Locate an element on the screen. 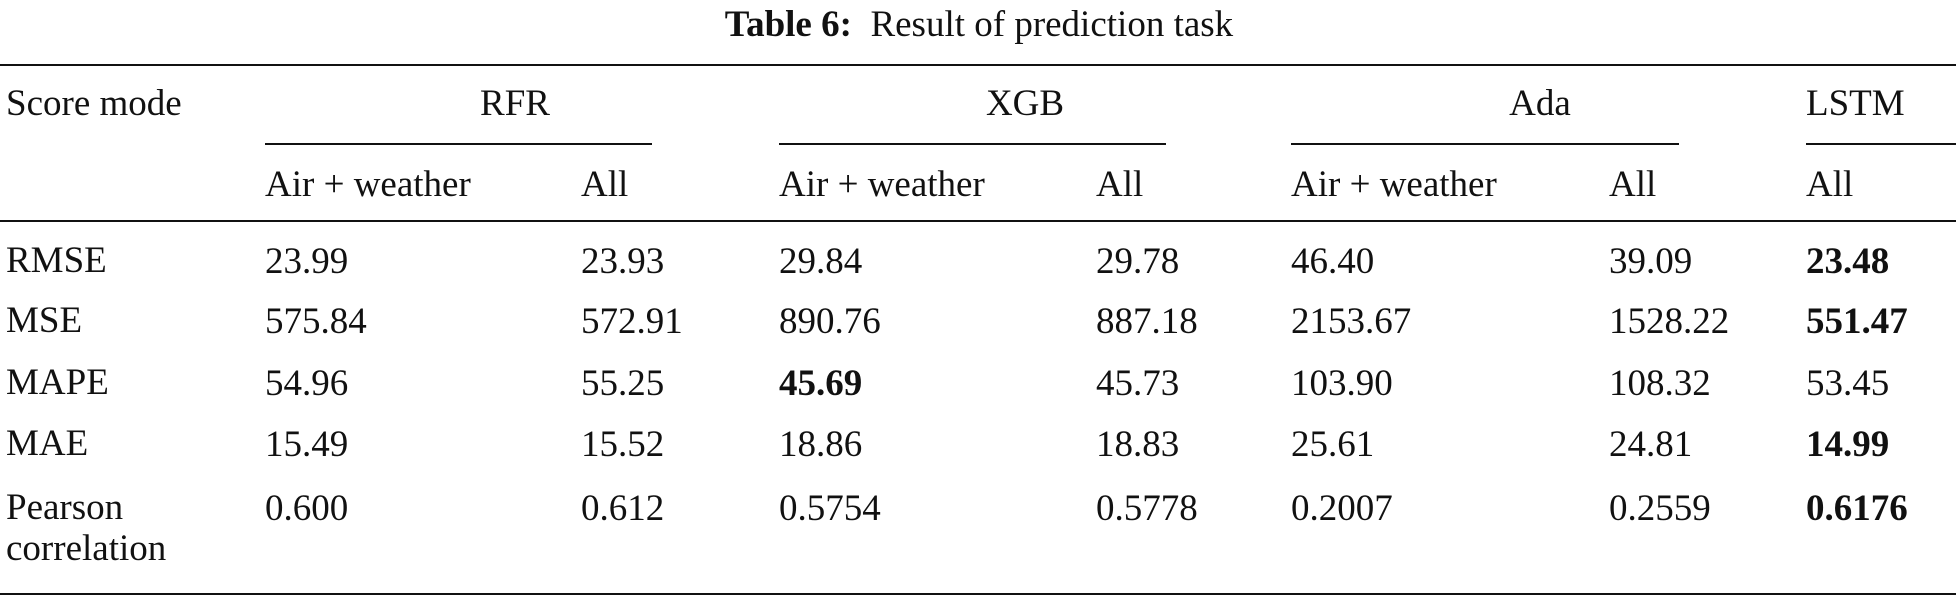 The height and width of the screenshot is (600, 1958). row-label: MAPE is located at coordinates (57, 382).